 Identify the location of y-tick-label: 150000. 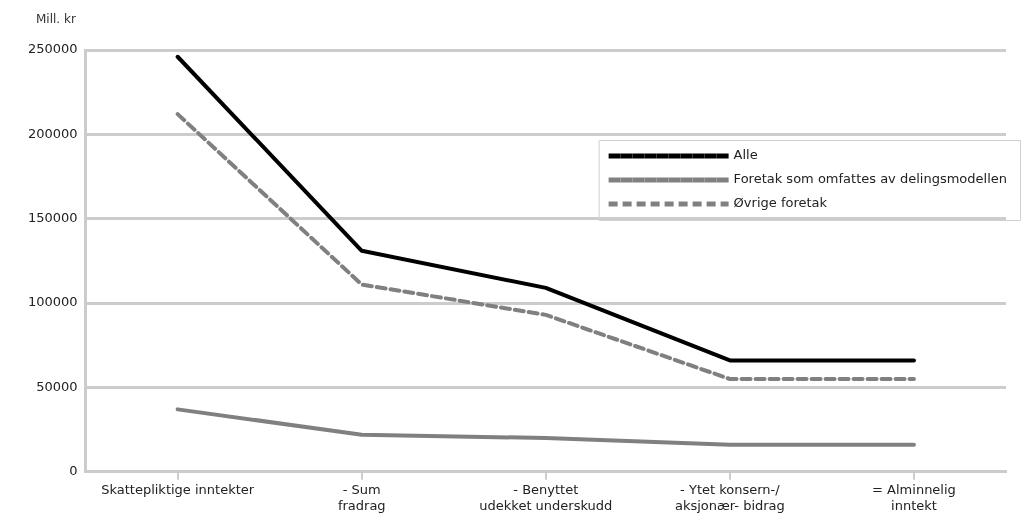
(52, 218).